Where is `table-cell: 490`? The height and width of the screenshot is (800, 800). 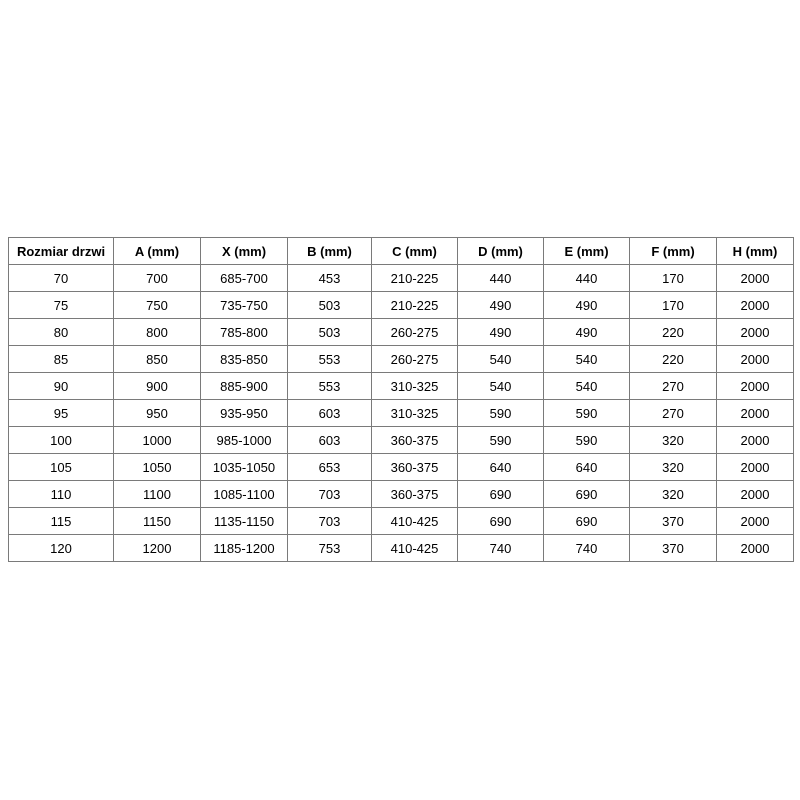
table-cell: 490 is located at coordinates (500, 305).